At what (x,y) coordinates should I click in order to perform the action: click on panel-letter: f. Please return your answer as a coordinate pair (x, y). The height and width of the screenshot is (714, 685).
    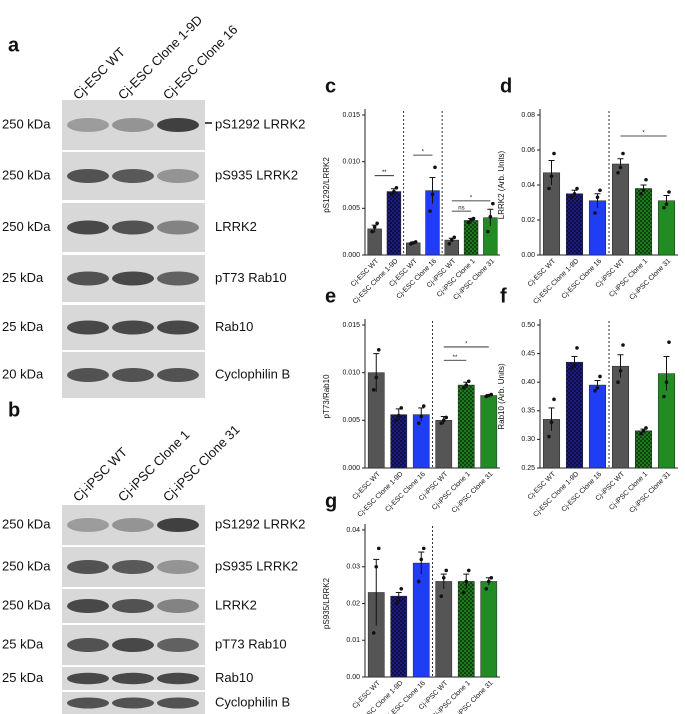
    Looking at the image, I should click on (503, 296).